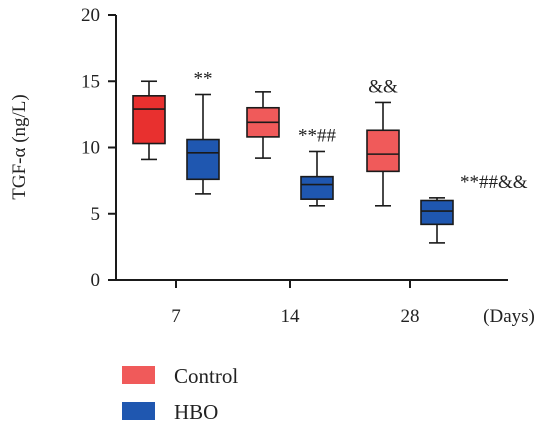 This screenshot has width=559, height=429. I want to click on legend-swatch-control, so click(138, 375).